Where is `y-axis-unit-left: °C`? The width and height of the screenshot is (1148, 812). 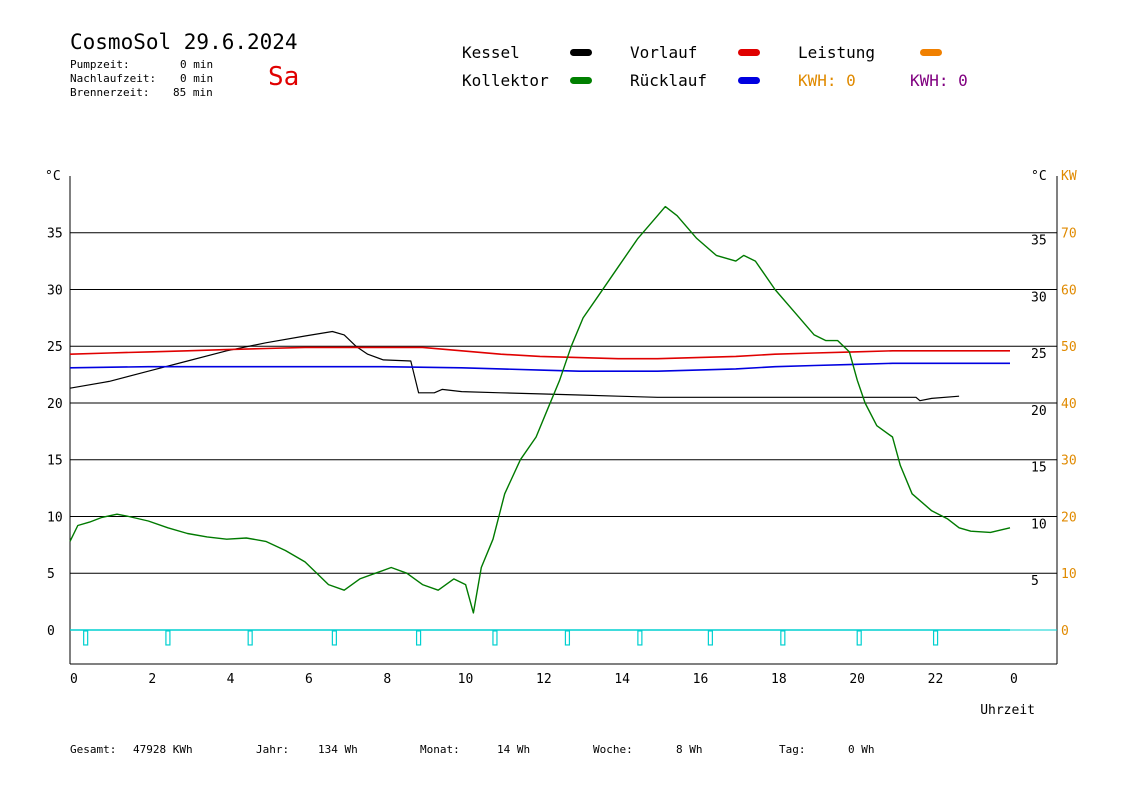 y-axis-unit-left: °C is located at coordinates (53, 176).